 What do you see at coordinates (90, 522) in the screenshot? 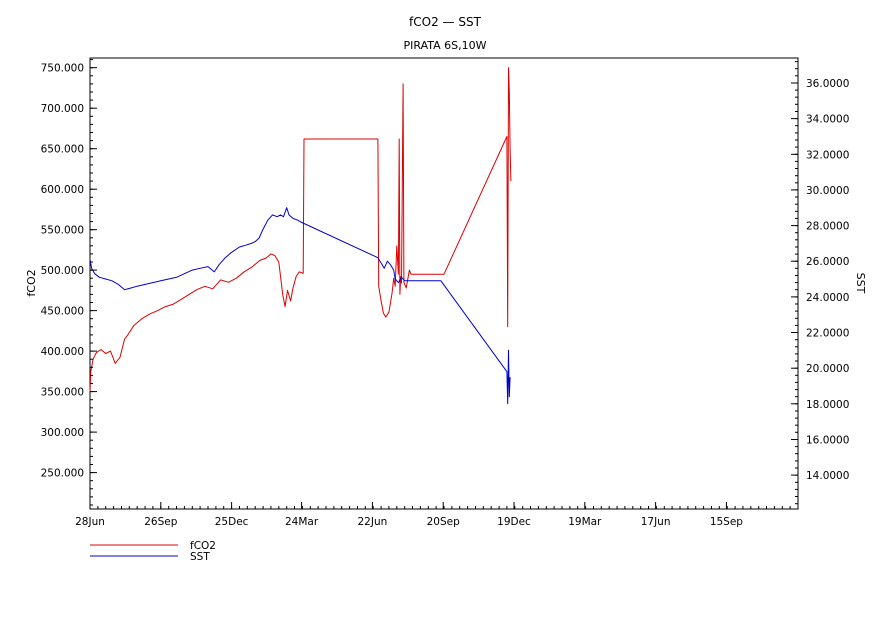
I see `x-tick-label: 28Jun` at bounding box center [90, 522].